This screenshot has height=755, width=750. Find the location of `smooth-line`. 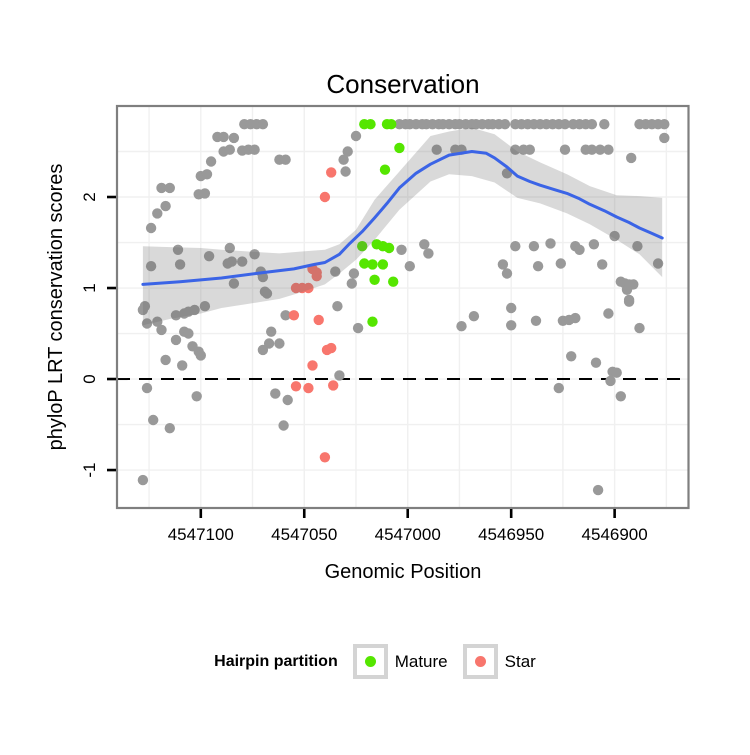

smooth-line is located at coordinates (402, 218).